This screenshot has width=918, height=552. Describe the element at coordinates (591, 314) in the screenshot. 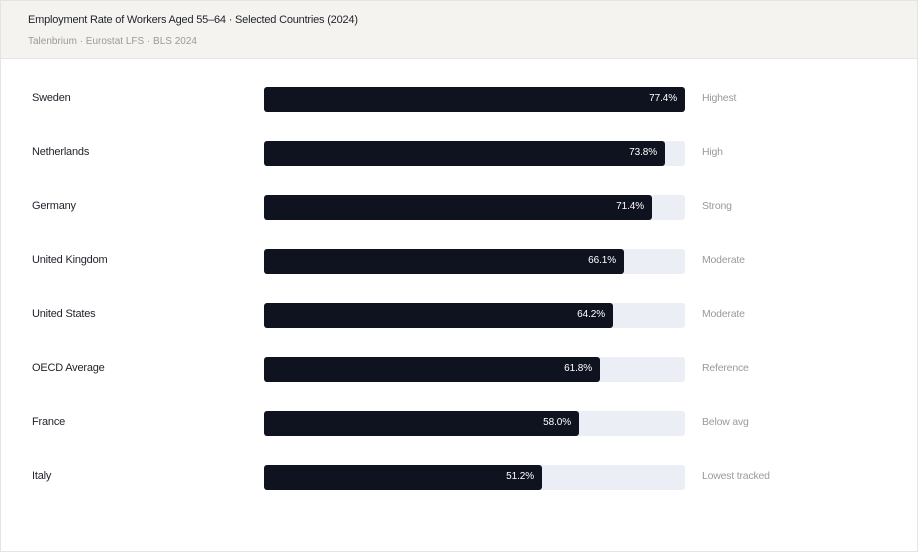

I see `value-label: 64.2%` at that location.